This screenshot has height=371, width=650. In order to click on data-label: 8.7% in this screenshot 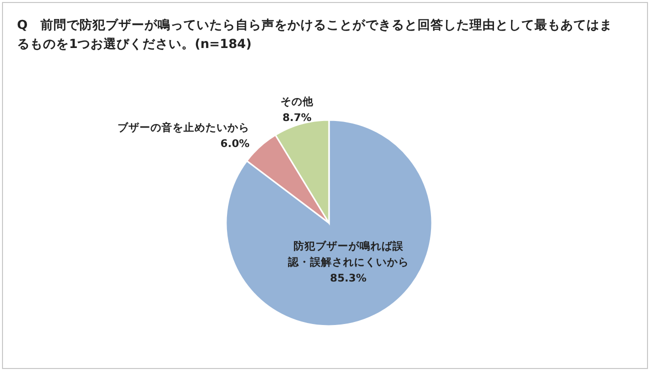, I will do `click(297, 118)`.